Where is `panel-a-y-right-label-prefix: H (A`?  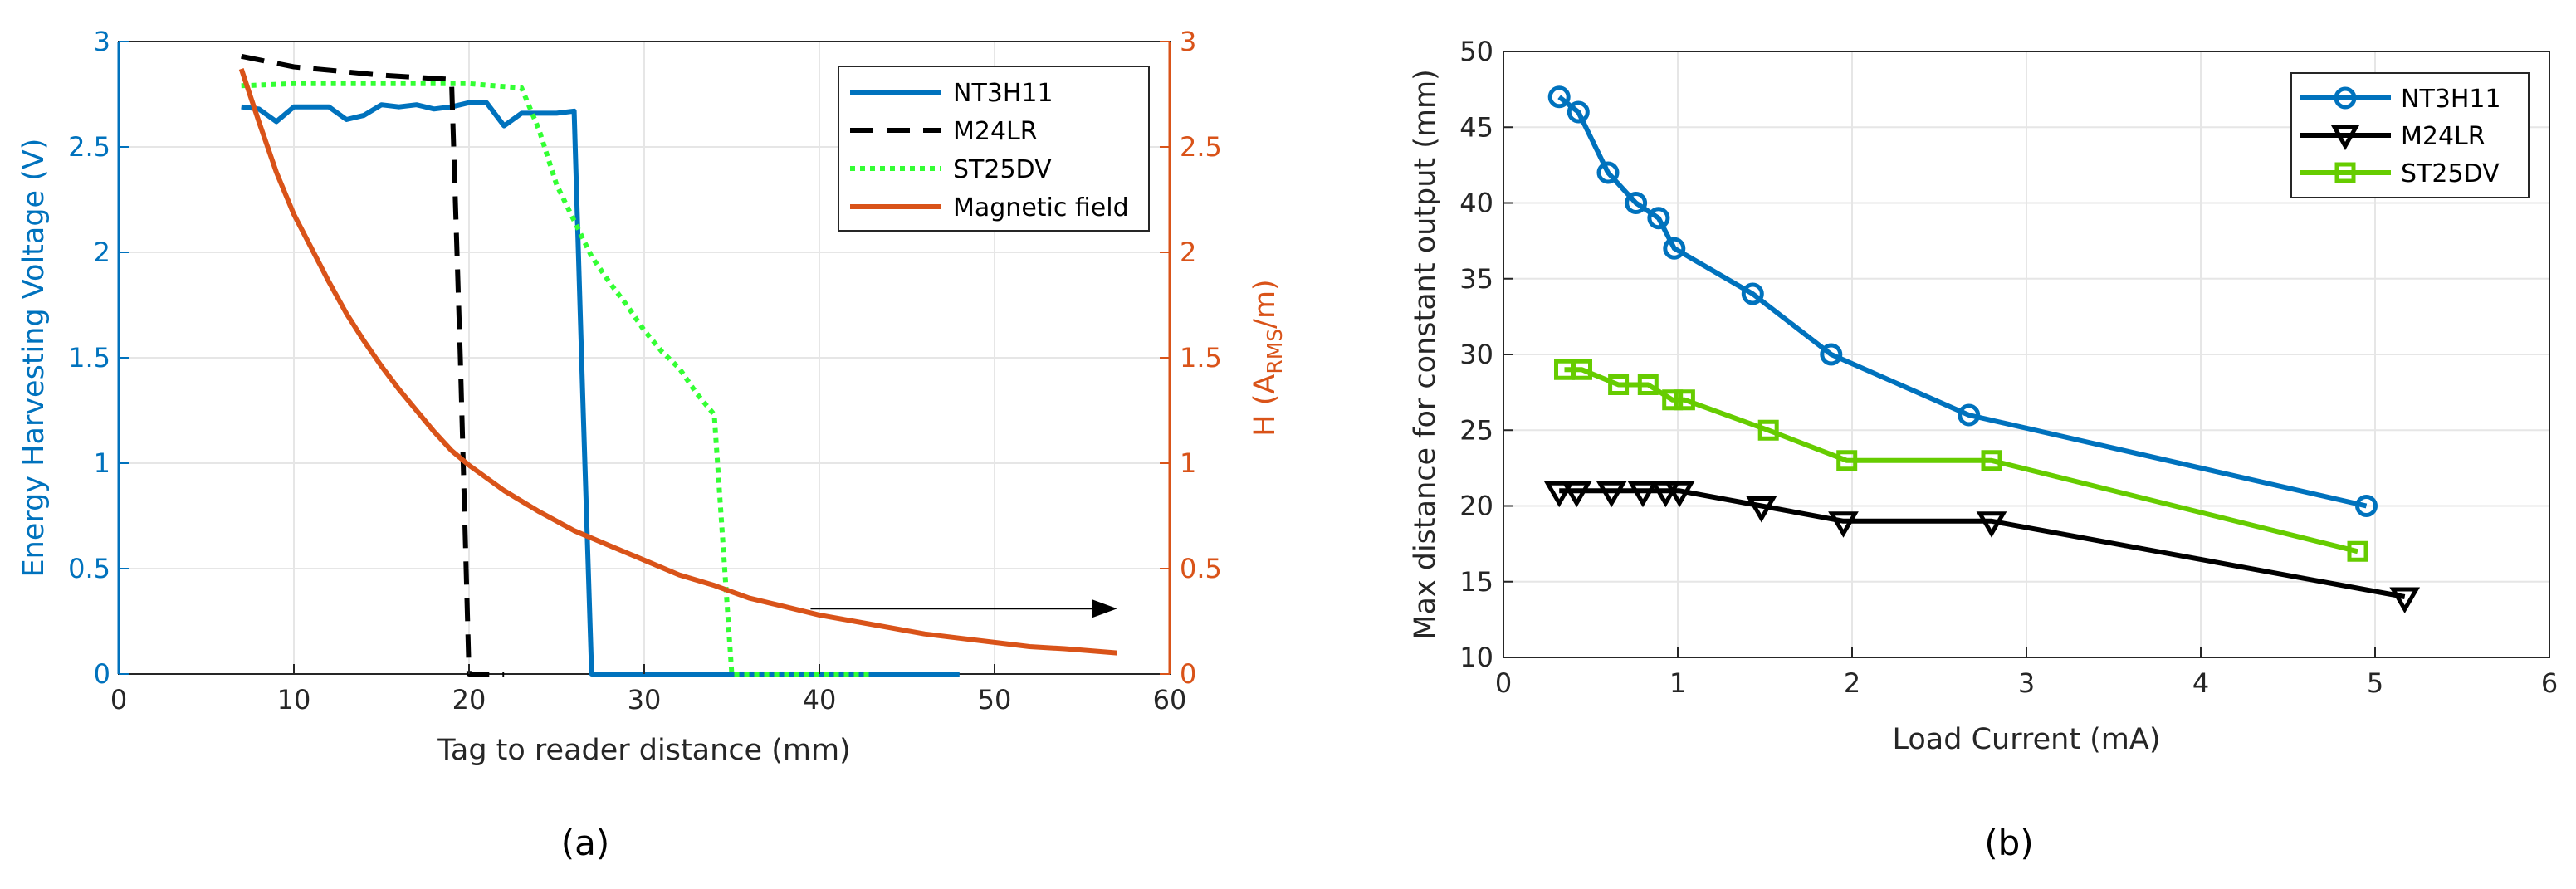
panel-a-y-right-label-prefix: H (A is located at coordinates (1265, 406).